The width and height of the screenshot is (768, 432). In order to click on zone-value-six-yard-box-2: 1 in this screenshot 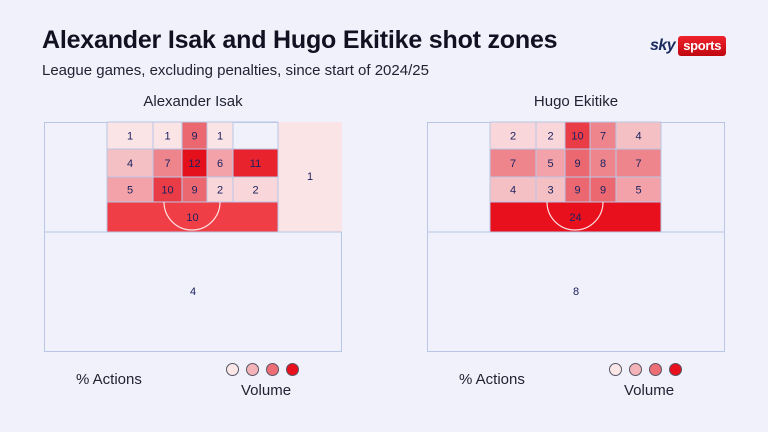, I will do `click(167, 137)`.